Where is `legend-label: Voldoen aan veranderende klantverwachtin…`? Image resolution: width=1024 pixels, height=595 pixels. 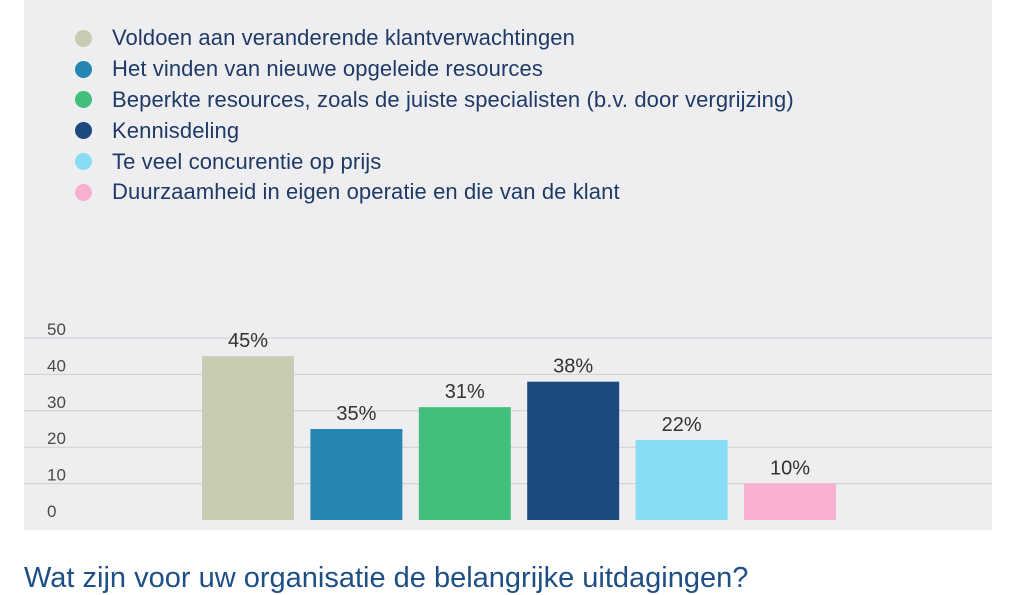 legend-label: Voldoen aan veranderende klantverwachtin… is located at coordinates (343, 38).